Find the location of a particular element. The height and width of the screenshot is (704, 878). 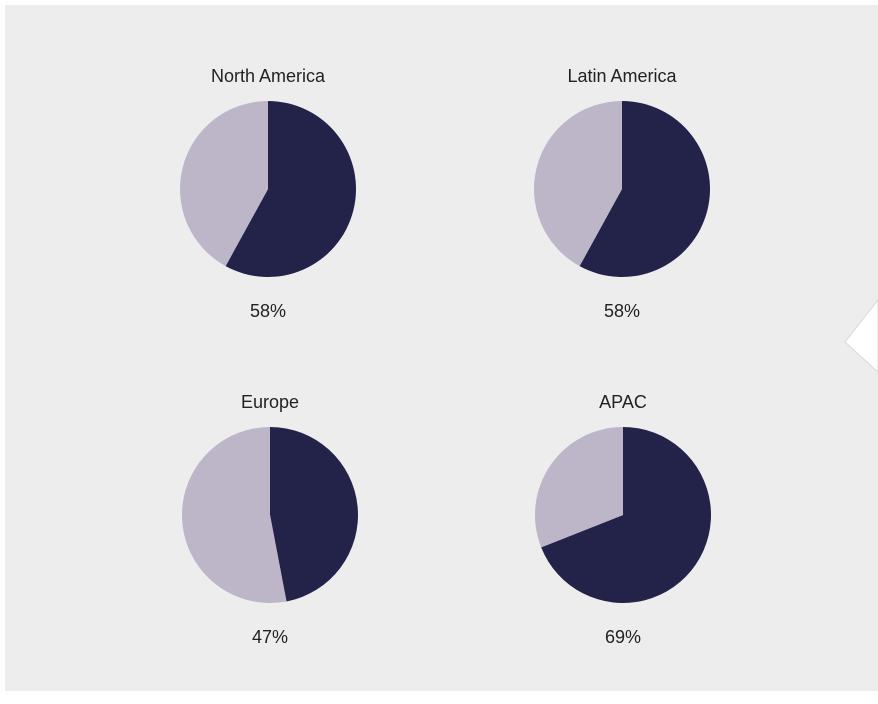

callout-notch is located at coordinates (861, 336).